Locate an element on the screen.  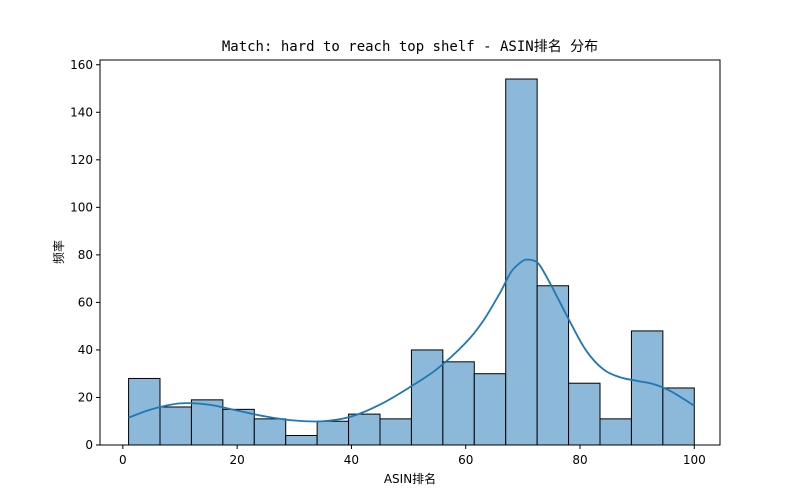
y-tick-label: 20 is located at coordinates (85, 397).